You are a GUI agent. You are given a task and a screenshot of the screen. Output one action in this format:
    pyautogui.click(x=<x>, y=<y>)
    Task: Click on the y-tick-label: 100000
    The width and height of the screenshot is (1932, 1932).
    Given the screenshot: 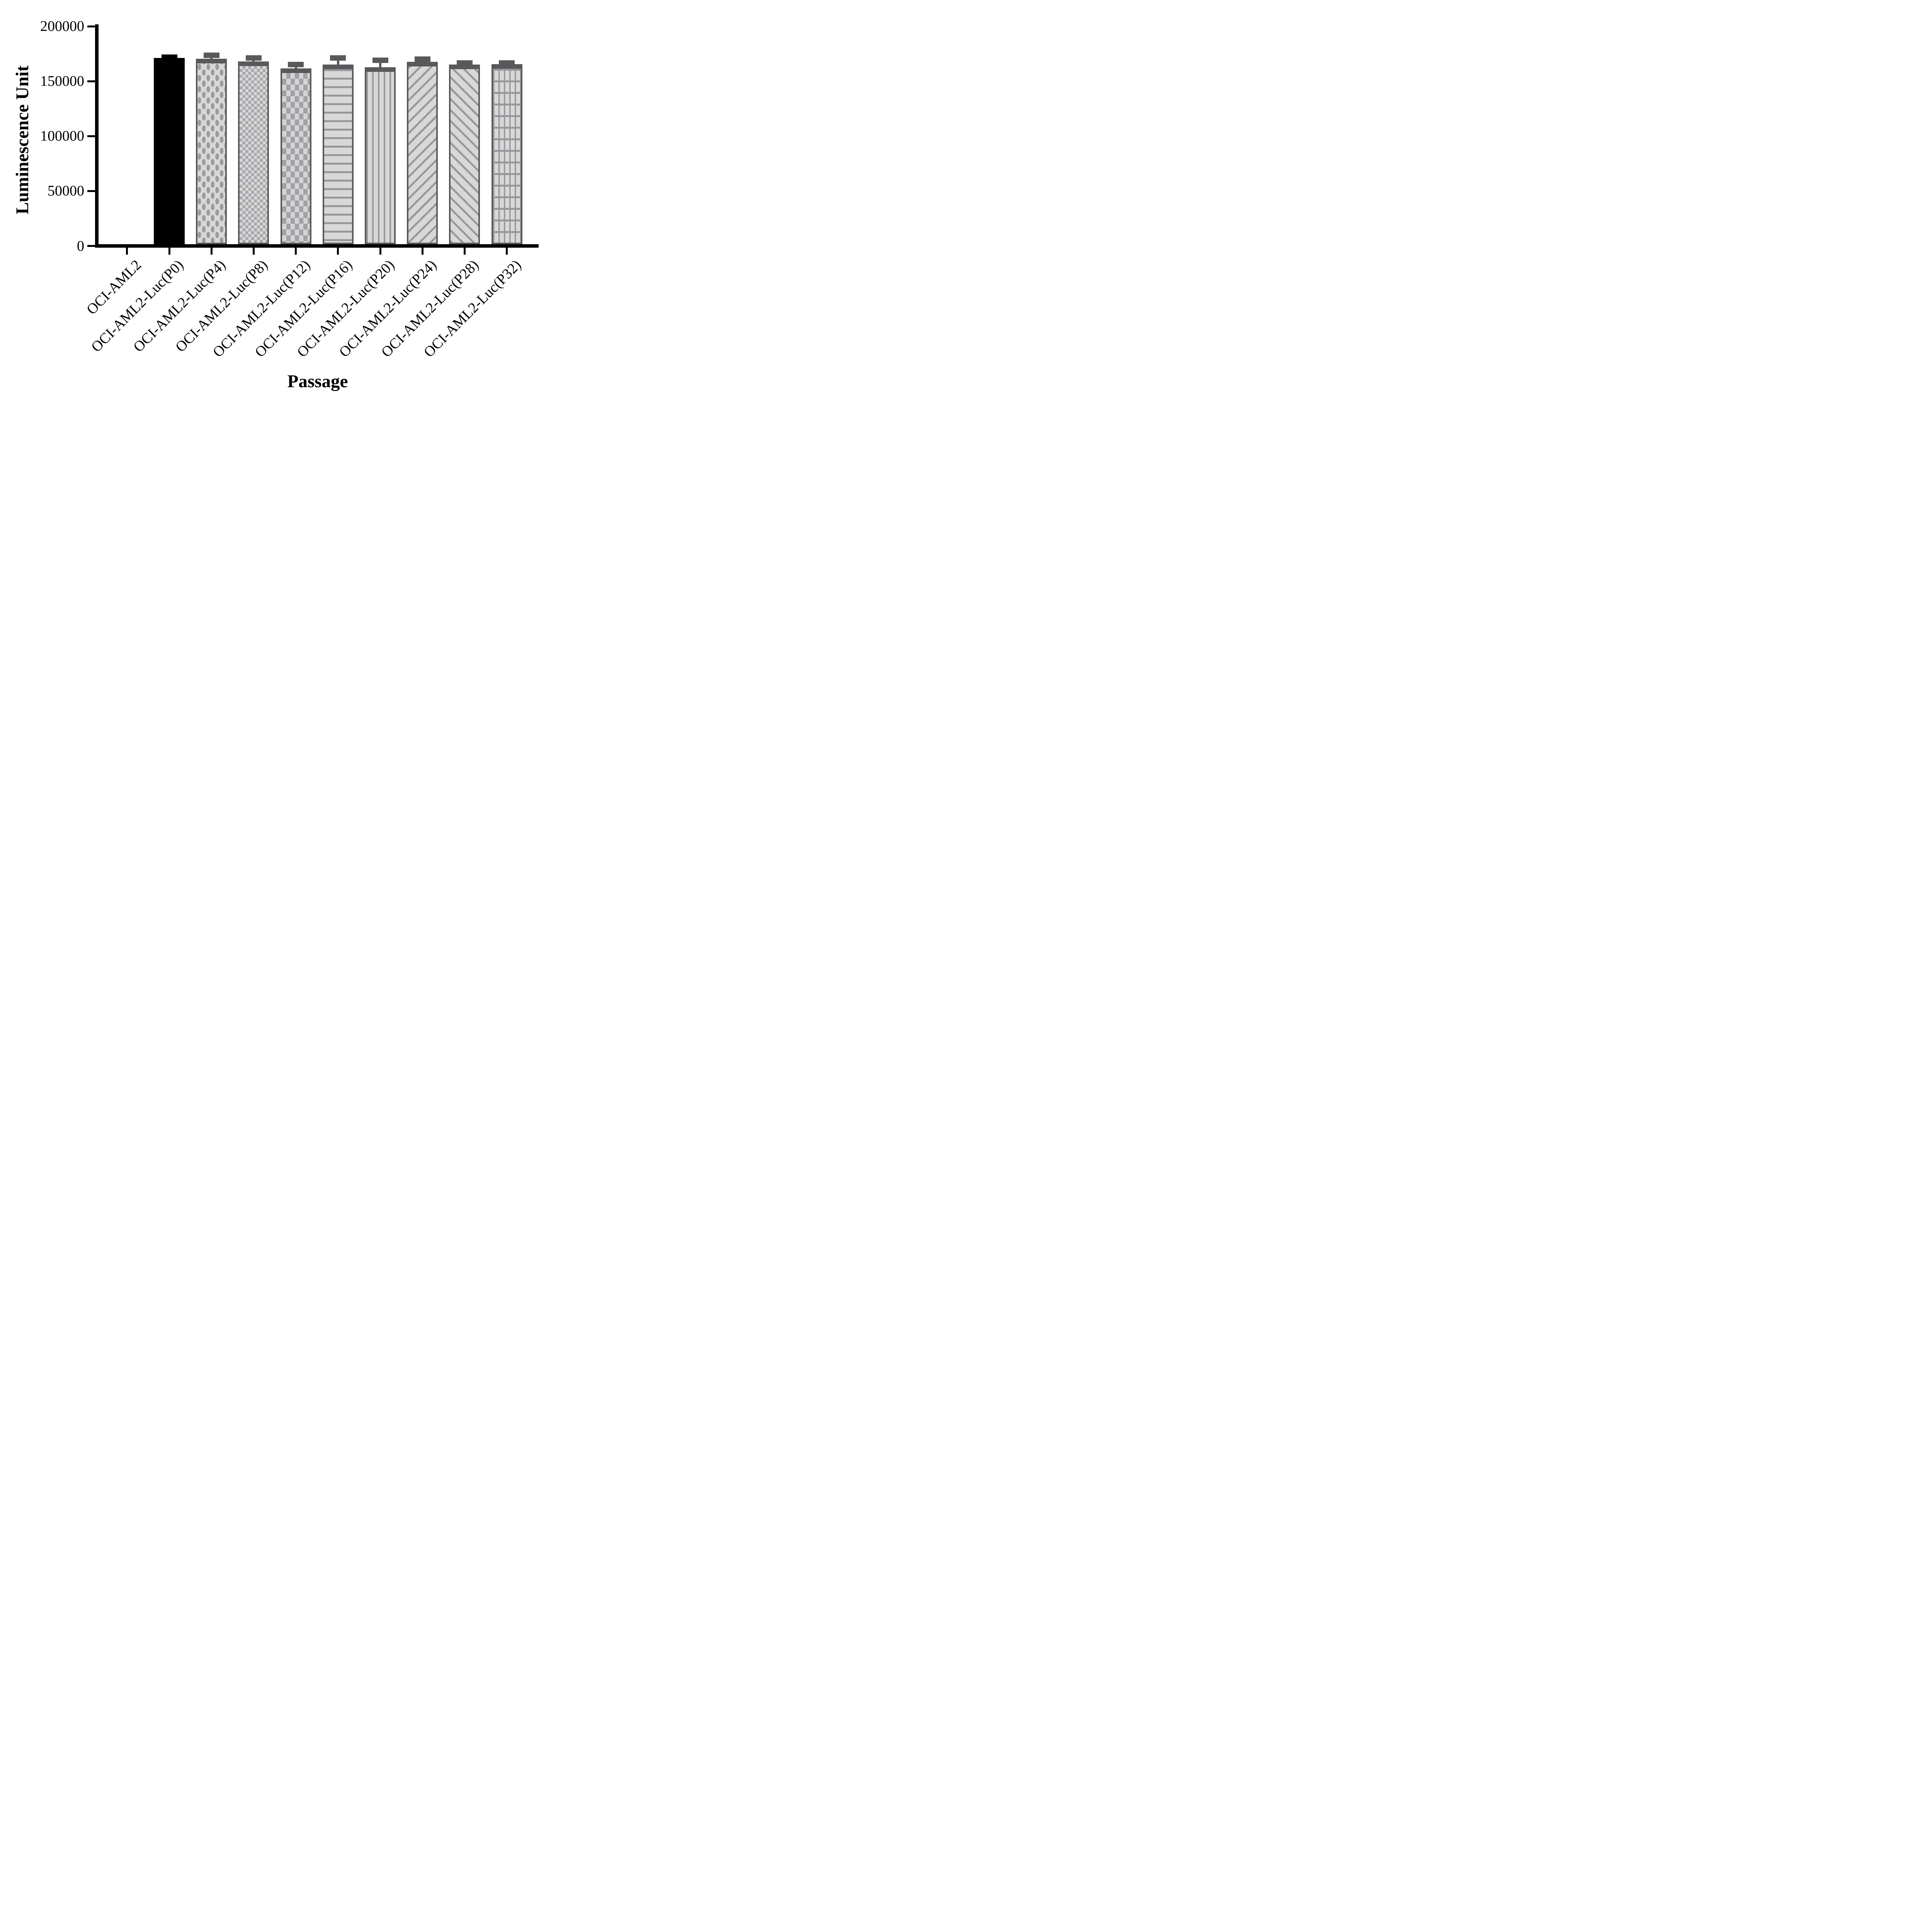 What is the action you would take?
    pyautogui.click(x=62, y=136)
    